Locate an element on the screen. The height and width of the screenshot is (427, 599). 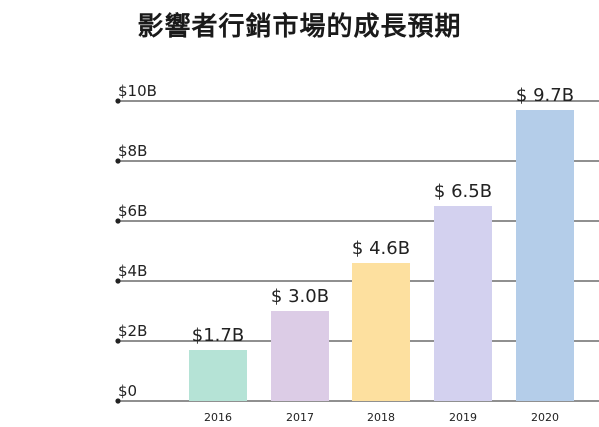
y-tick-label: $0 is located at coordinates (127, 391).